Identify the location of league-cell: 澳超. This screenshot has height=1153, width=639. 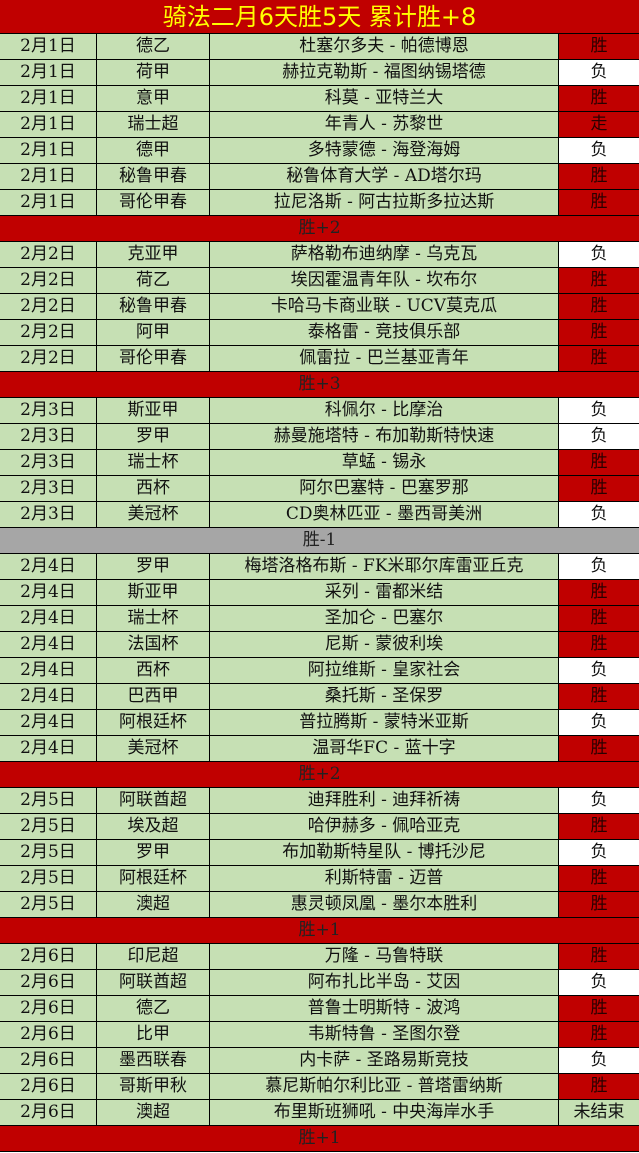
(153, 904).